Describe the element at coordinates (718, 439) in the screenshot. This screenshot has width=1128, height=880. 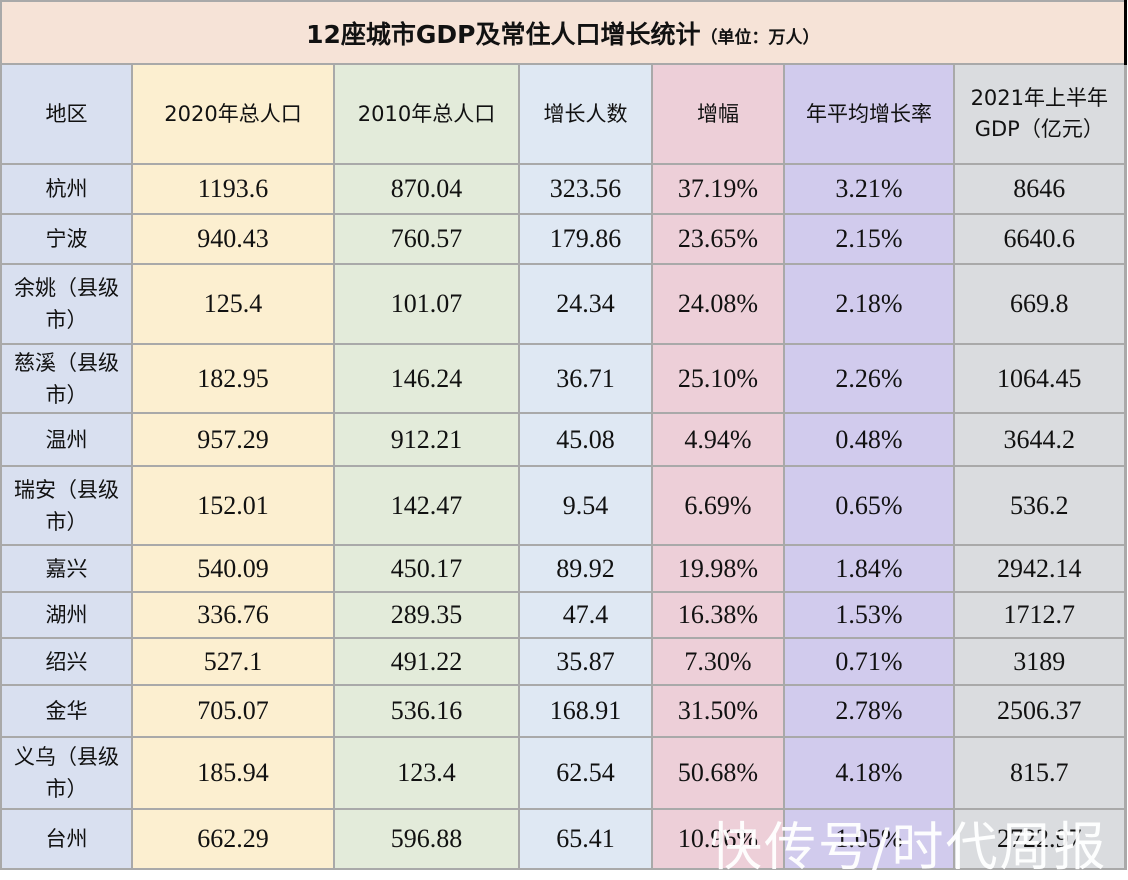
I see `cell-increase: 4.94%` at that location.